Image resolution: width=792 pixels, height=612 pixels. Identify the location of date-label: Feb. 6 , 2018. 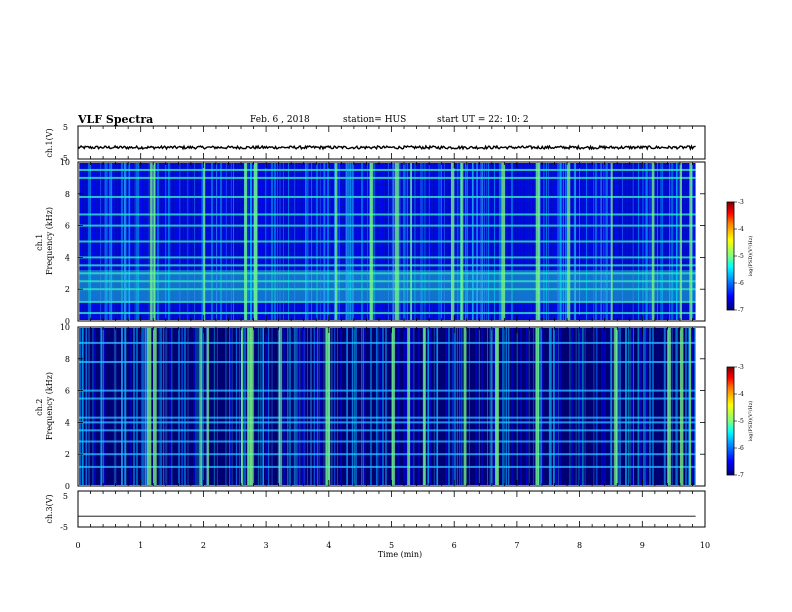
(280, 120).